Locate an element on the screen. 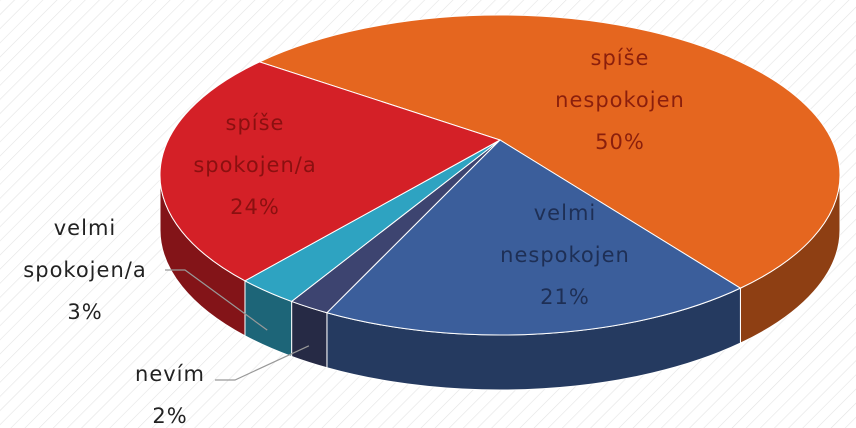 Image resolution: width=856 pixels, height=428 pixels. leaders is located at coordinates (237, 325).